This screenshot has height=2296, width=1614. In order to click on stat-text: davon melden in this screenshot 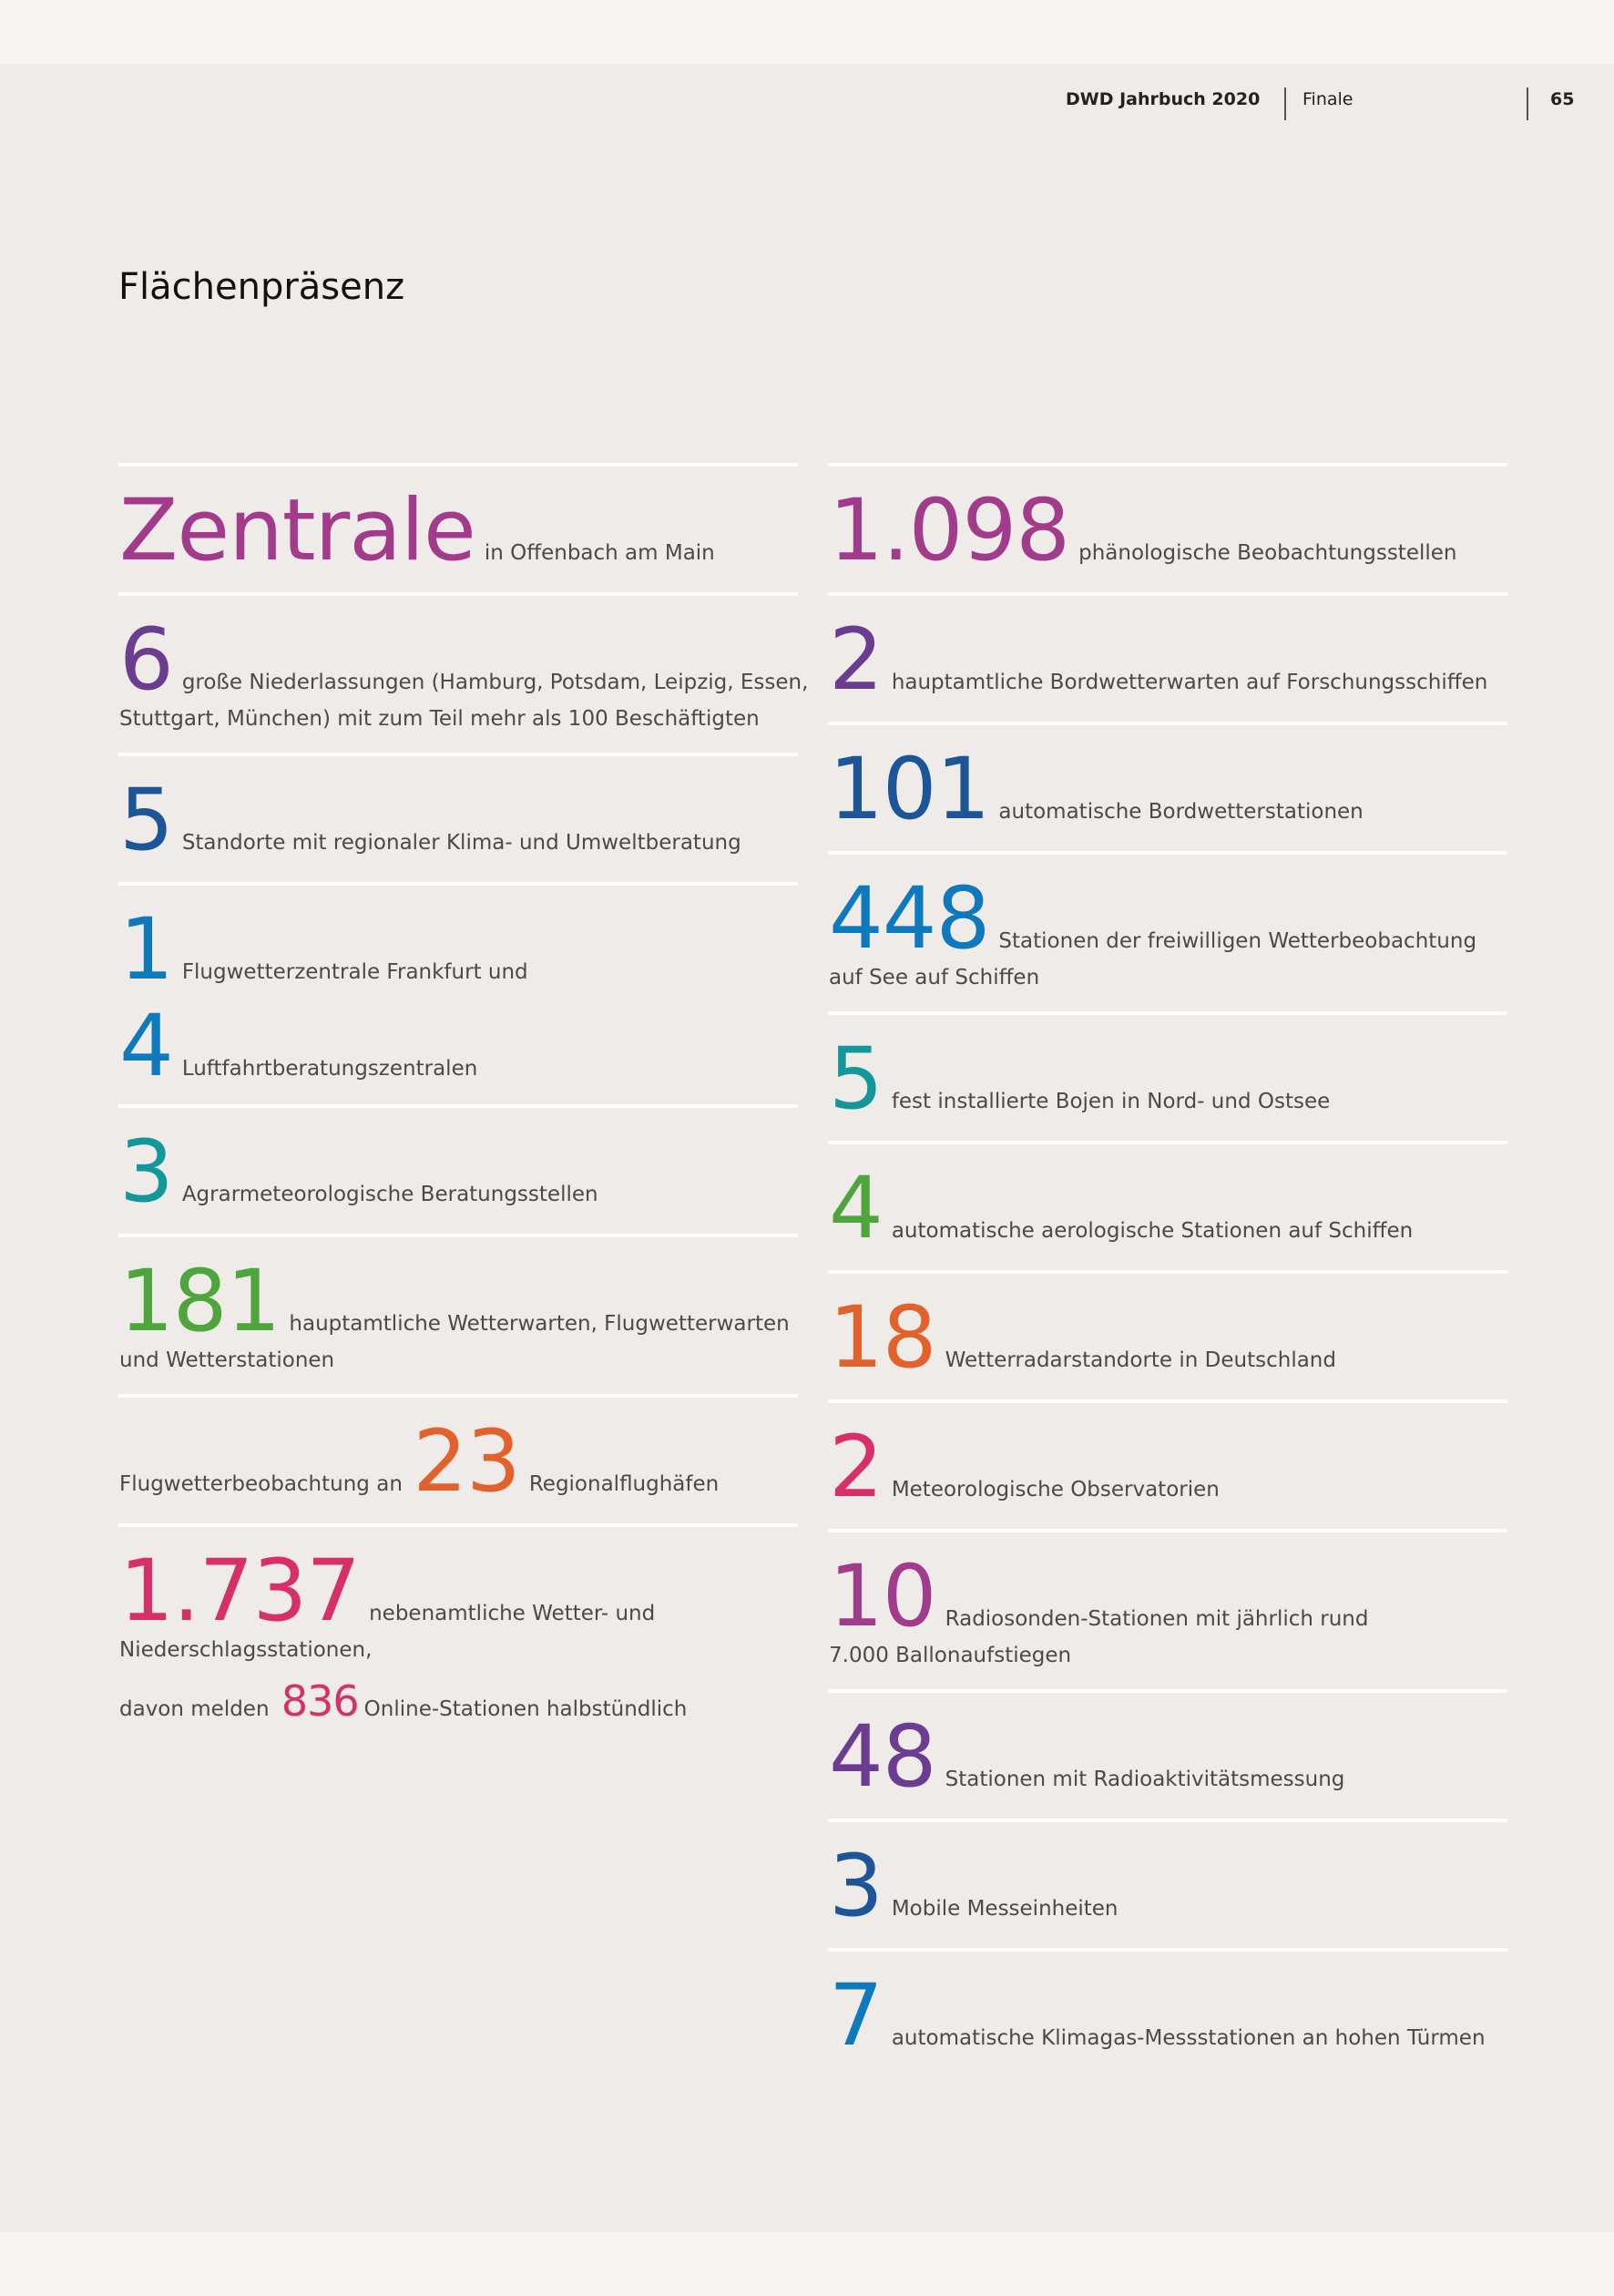, I will do `click(194, 1709)`.